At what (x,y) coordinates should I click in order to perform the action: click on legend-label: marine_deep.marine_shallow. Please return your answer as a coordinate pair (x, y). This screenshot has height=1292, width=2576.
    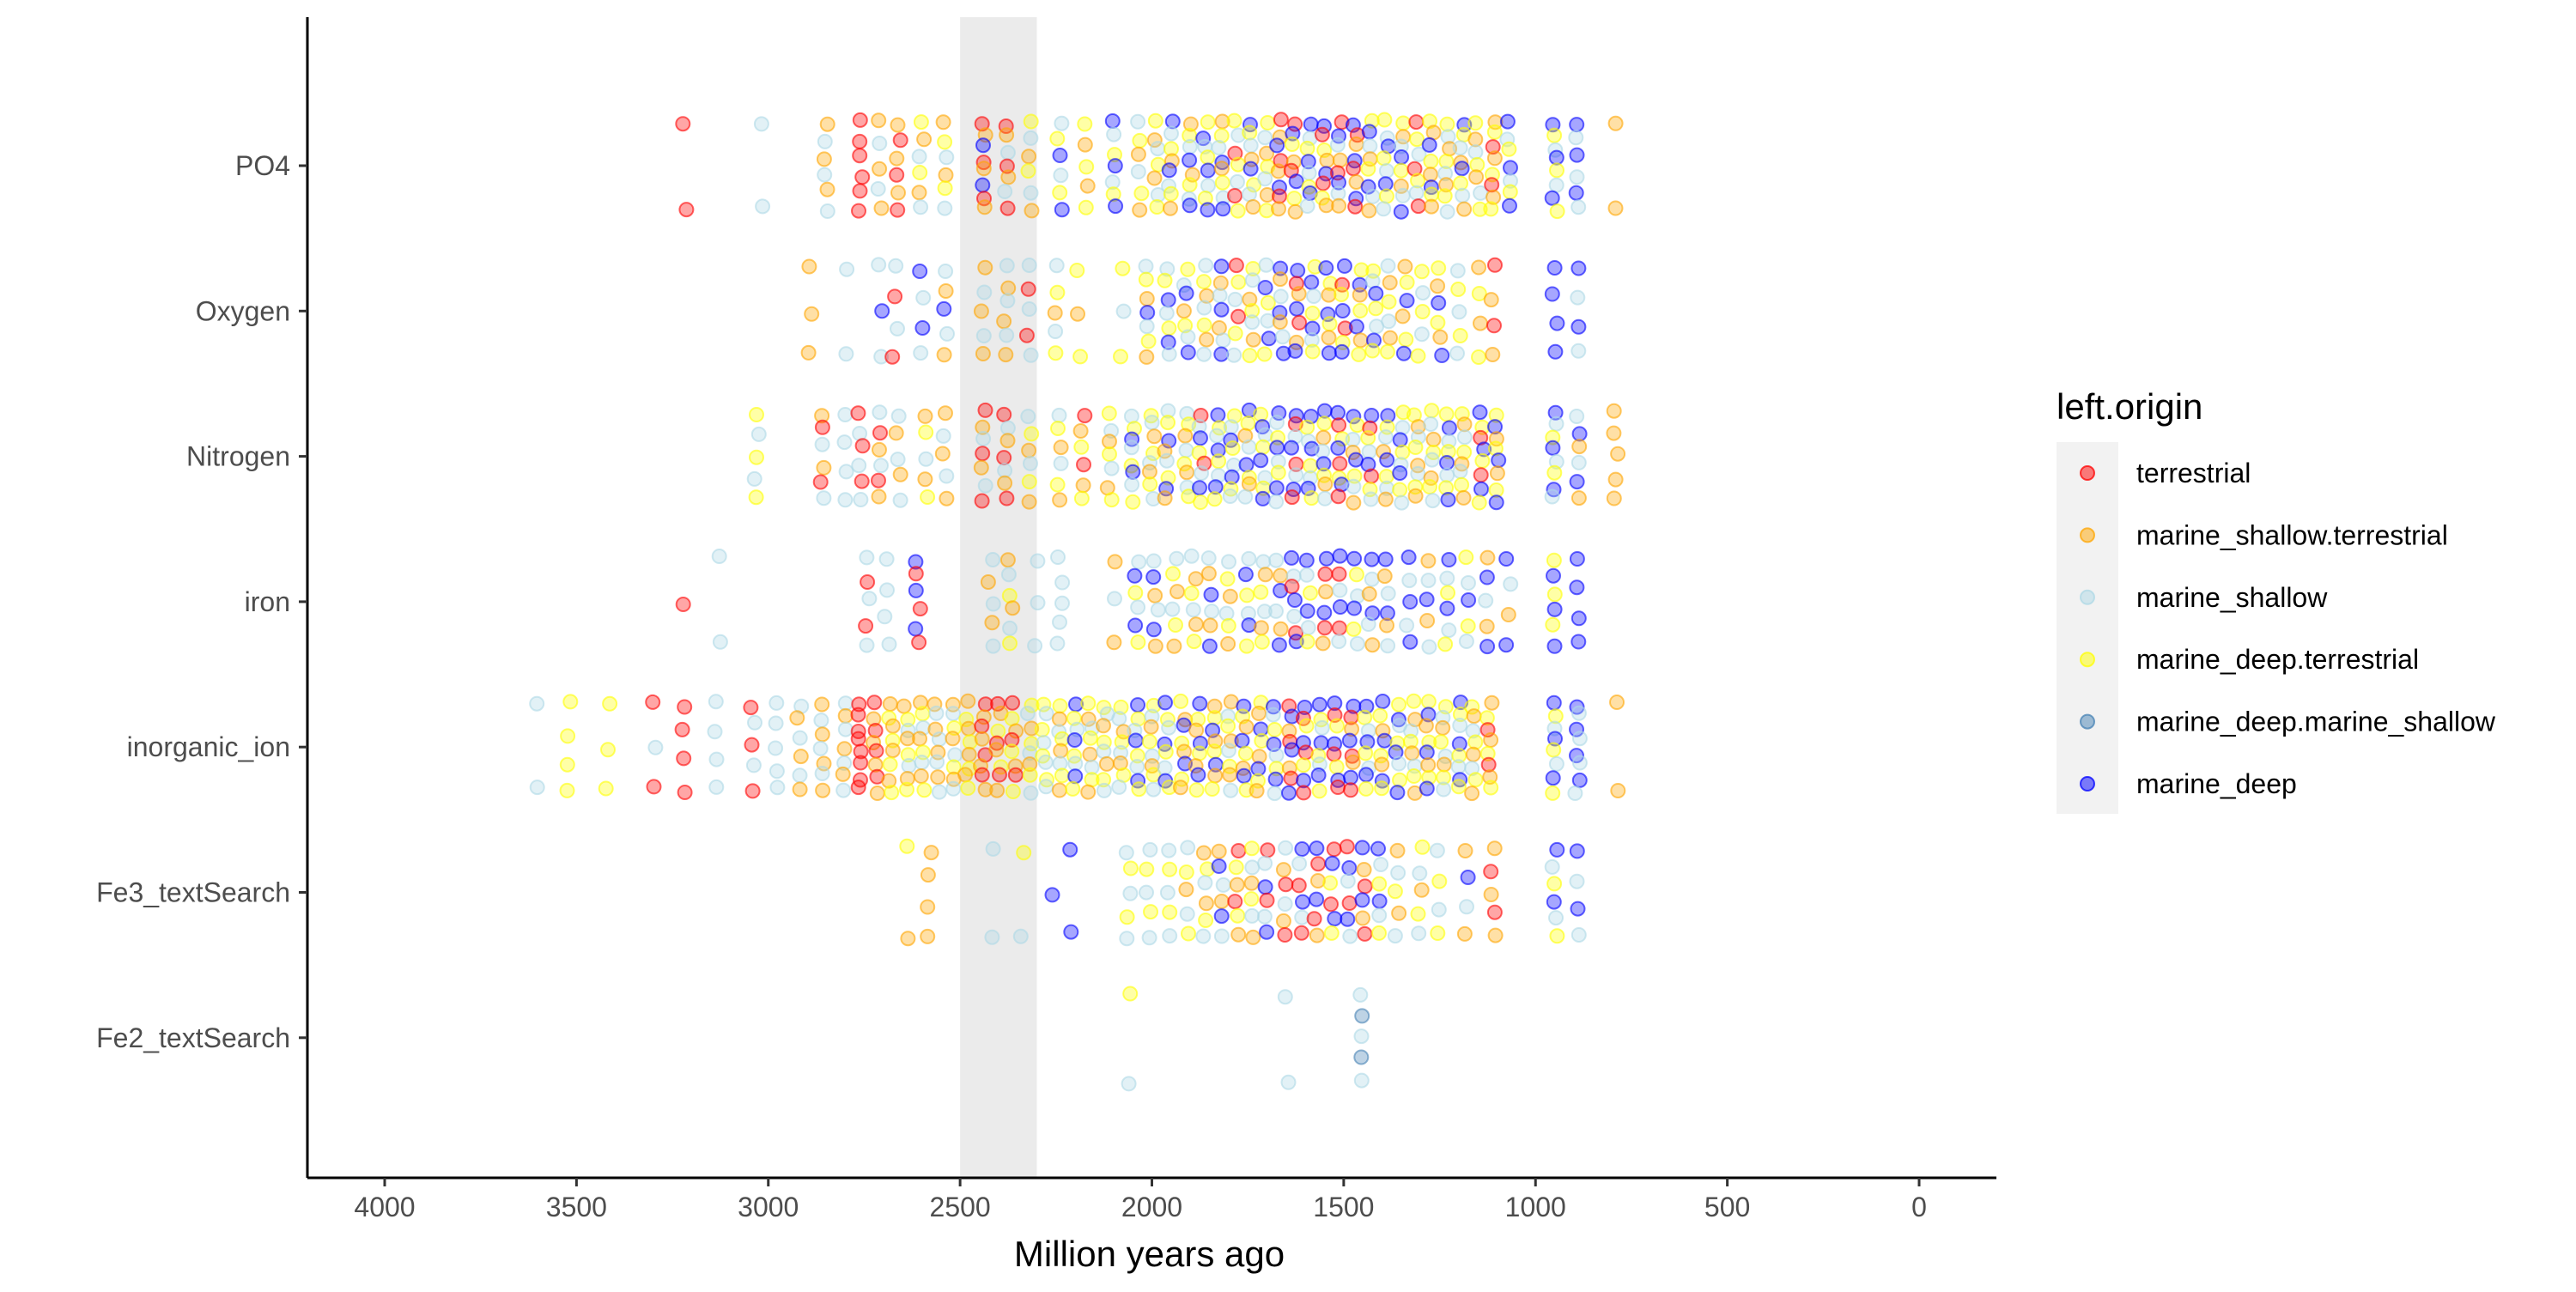
    Looking at the image, I should click on (2316, 722).